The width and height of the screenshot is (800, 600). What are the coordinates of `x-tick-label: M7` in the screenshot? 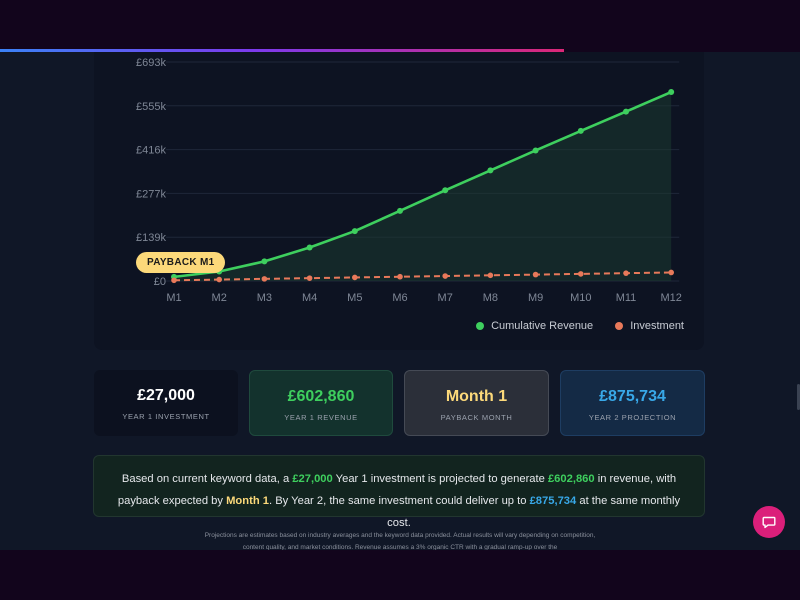 It's located at (445, 298).